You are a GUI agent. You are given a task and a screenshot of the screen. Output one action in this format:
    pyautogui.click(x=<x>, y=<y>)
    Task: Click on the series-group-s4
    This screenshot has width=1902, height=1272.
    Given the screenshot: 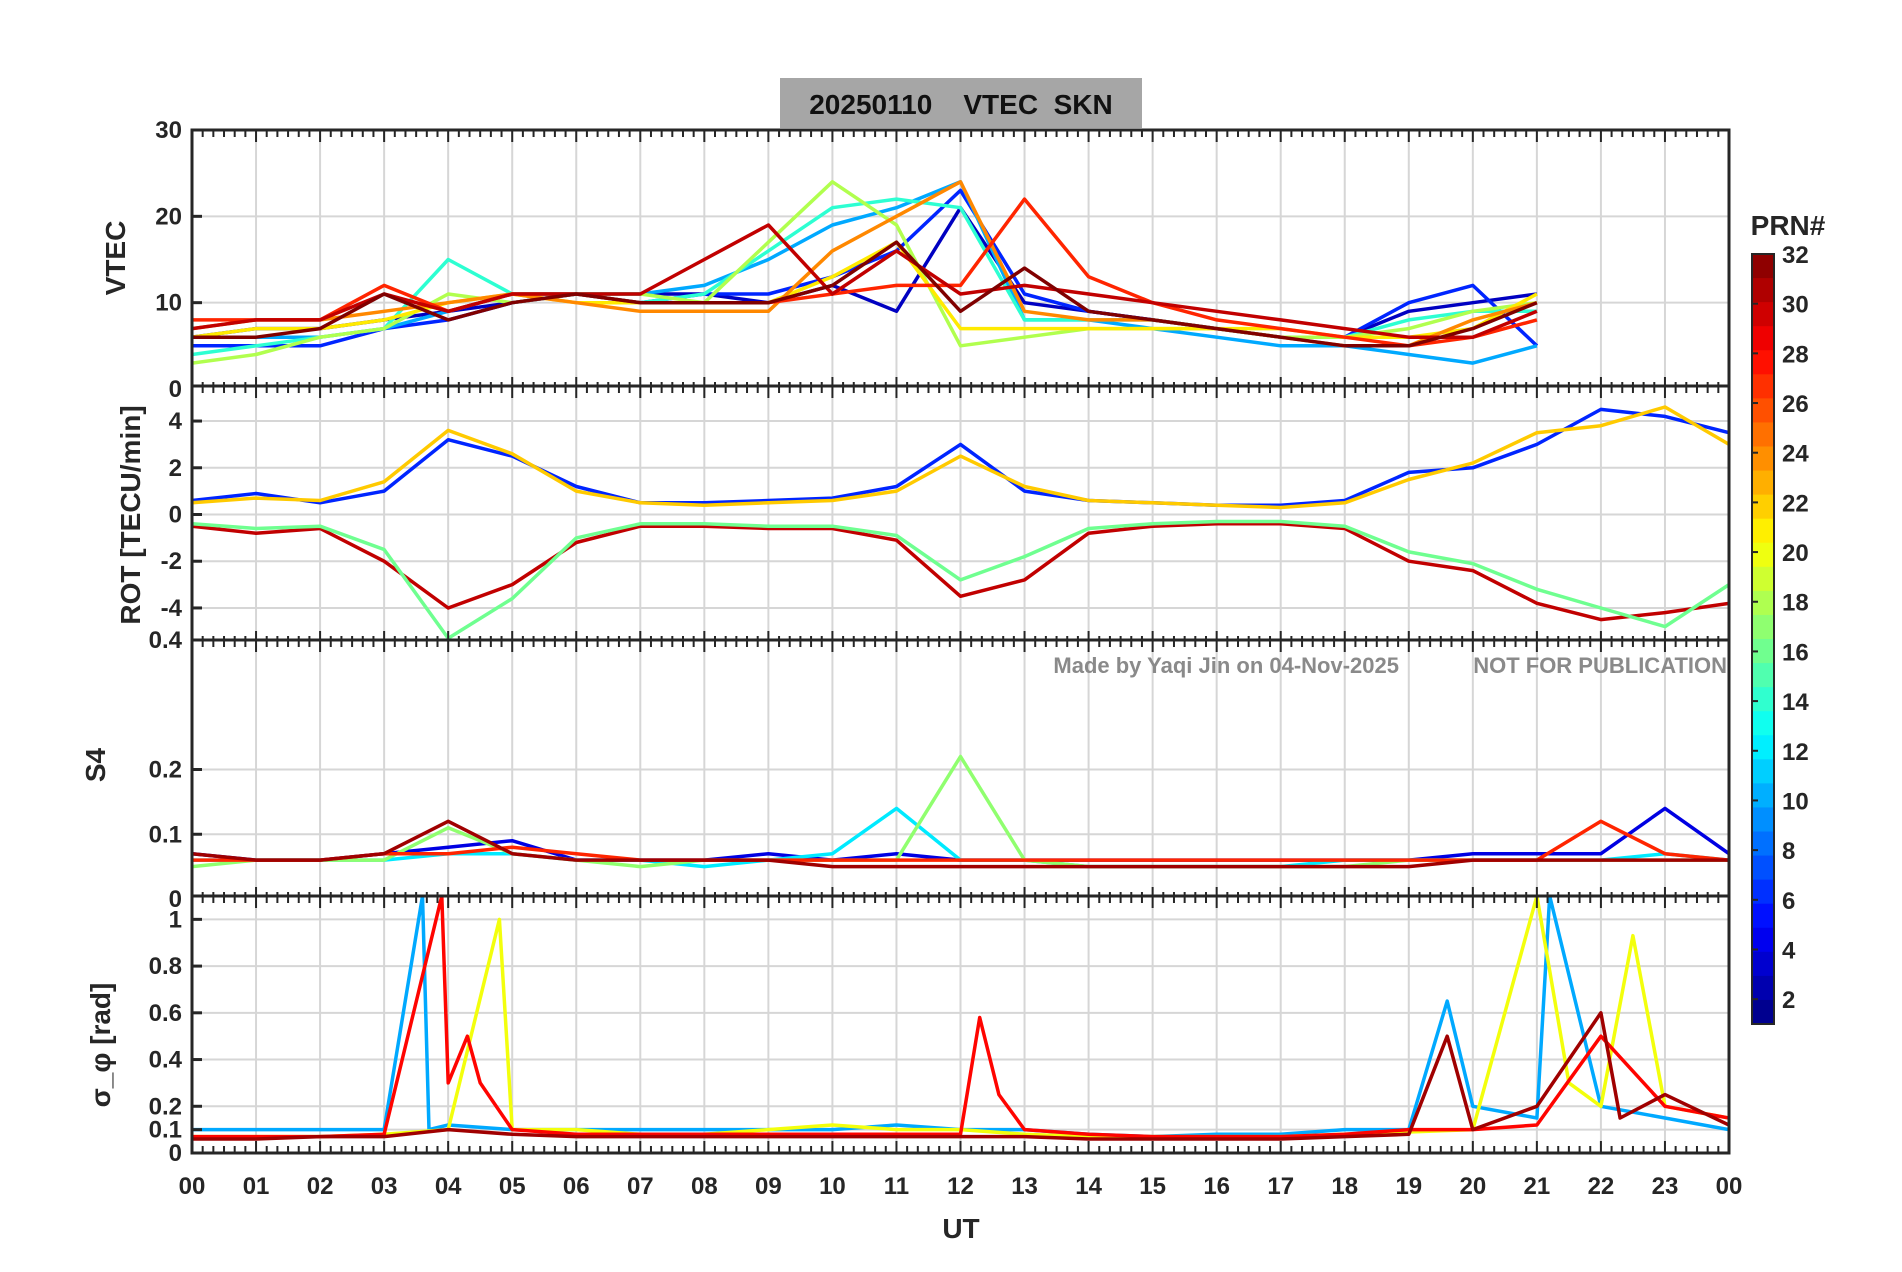 What is the action you would take?
    pyautogui.click(x=960, y=811)
    